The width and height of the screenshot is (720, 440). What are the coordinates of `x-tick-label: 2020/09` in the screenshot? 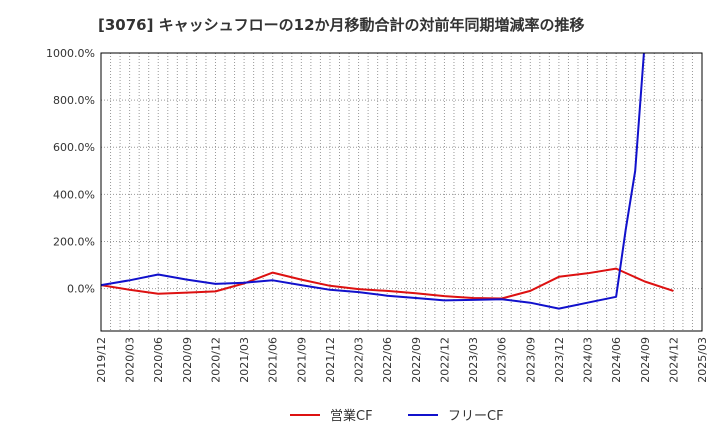 It's located at (187, 360).